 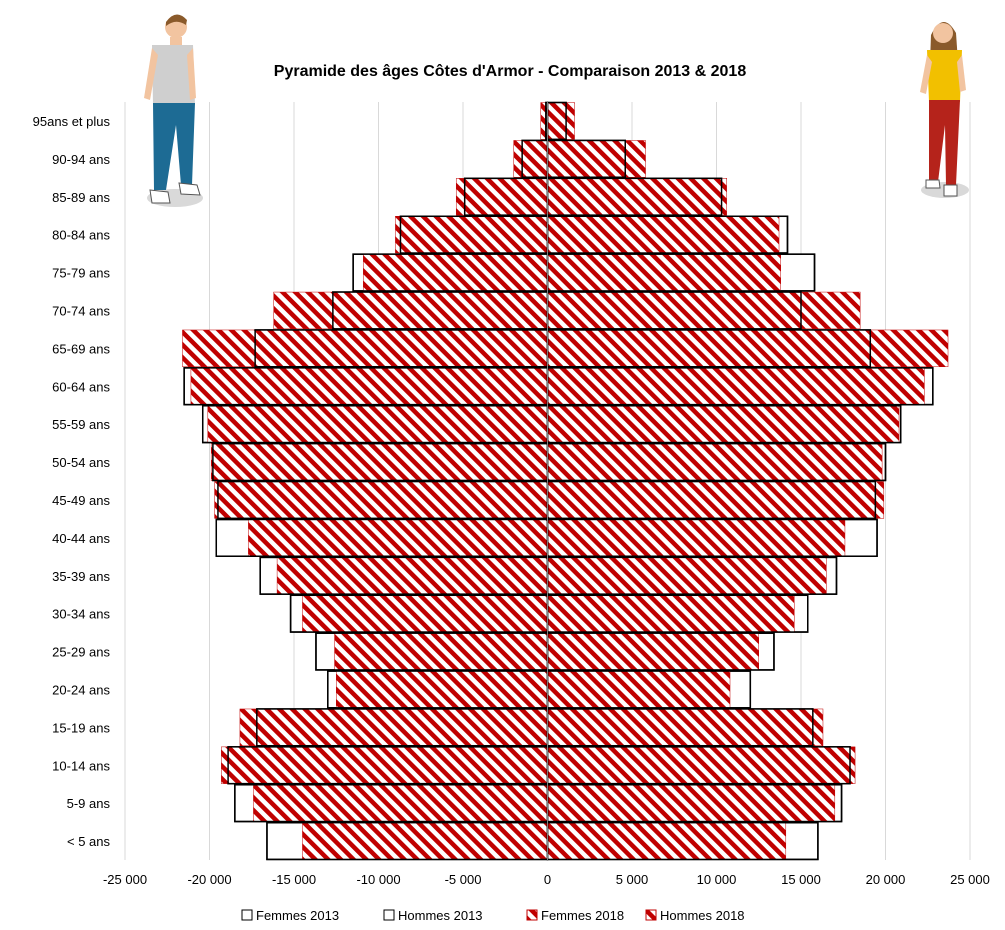 What do you see at coordinates (944, 109) in the screenshot?
I see `woman-illustration` at bounding box center [944, 109].